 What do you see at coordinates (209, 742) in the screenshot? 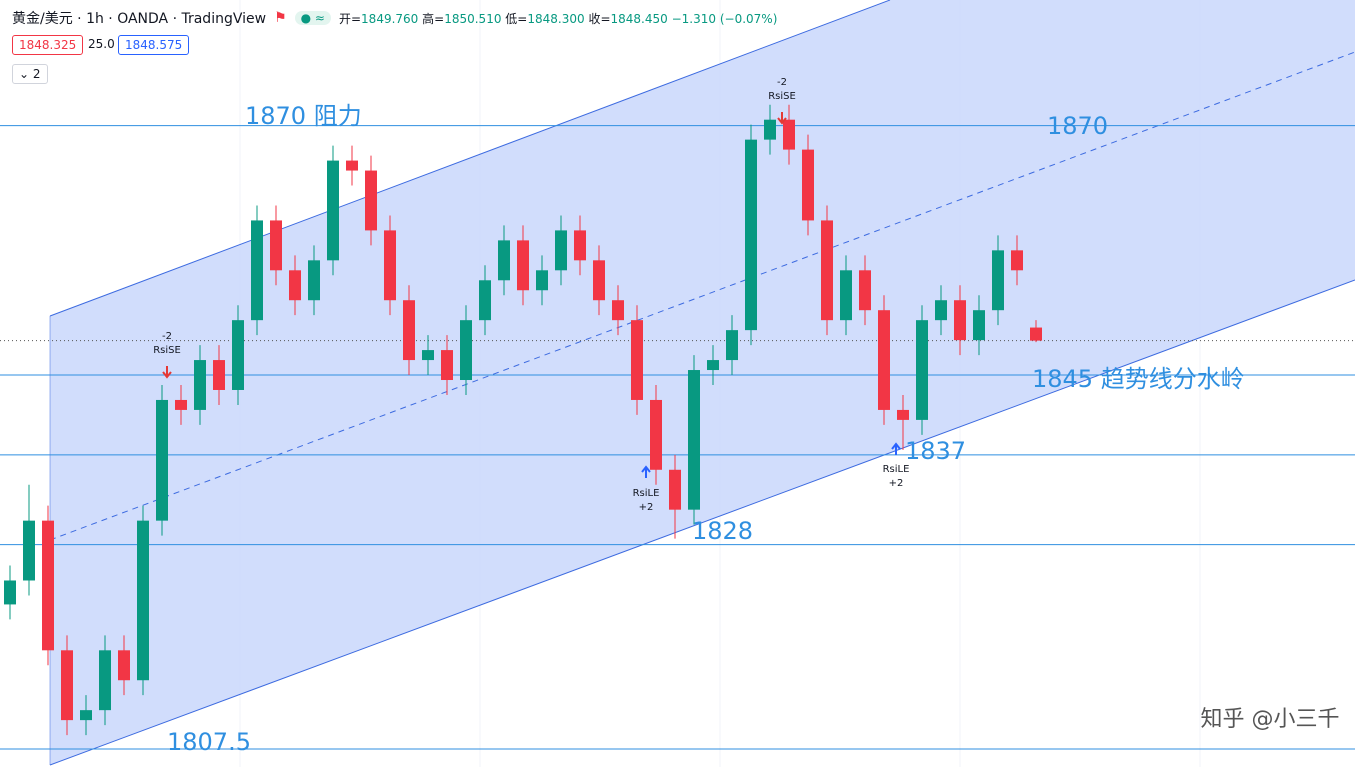
I see `annotation: 1807.5` at bounding box center [209, 742].